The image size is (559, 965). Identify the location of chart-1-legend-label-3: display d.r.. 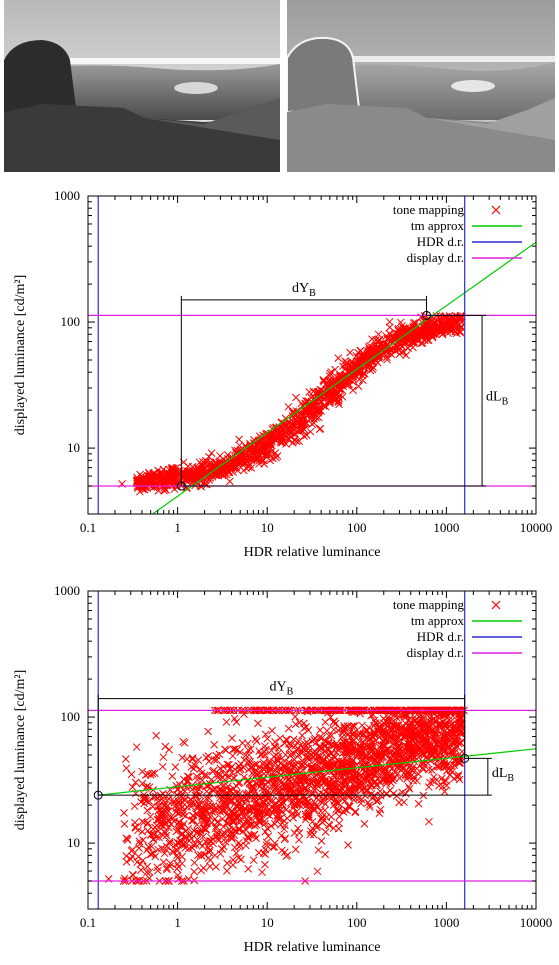
(435, 257).